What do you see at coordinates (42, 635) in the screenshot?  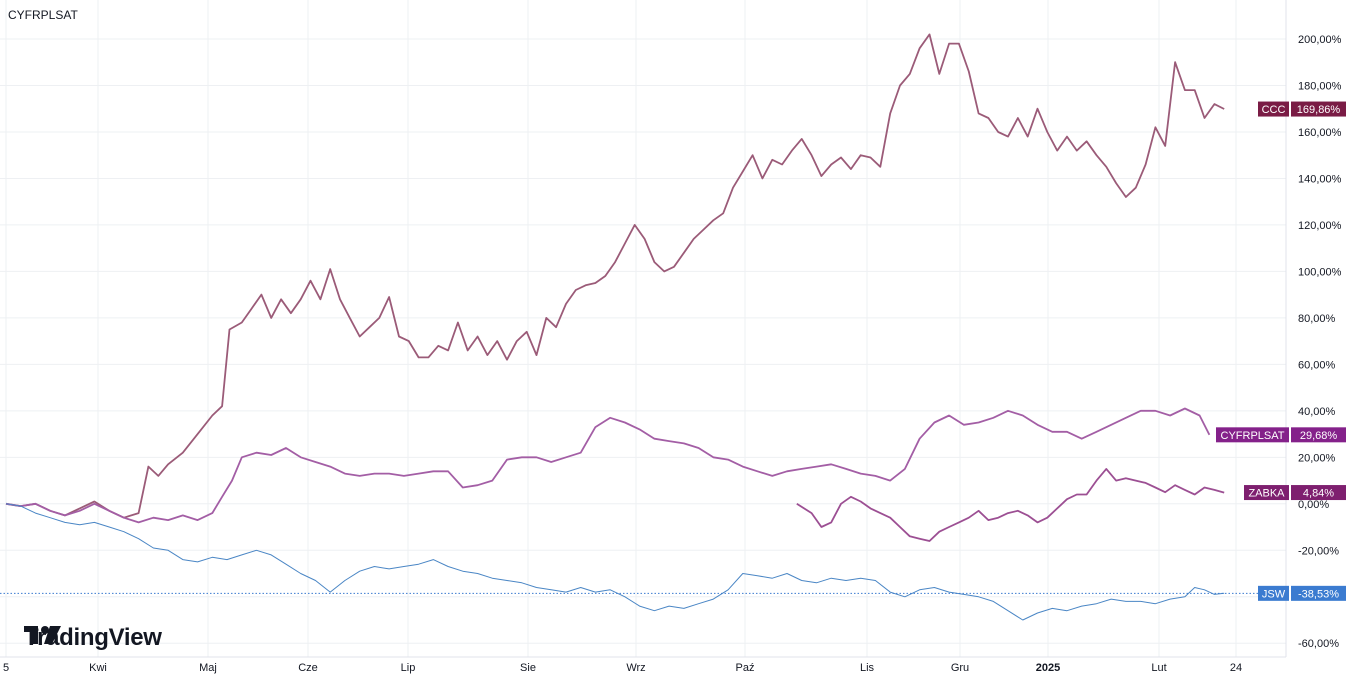 I see `tradingview-icon` at bounding box center [42, 635].